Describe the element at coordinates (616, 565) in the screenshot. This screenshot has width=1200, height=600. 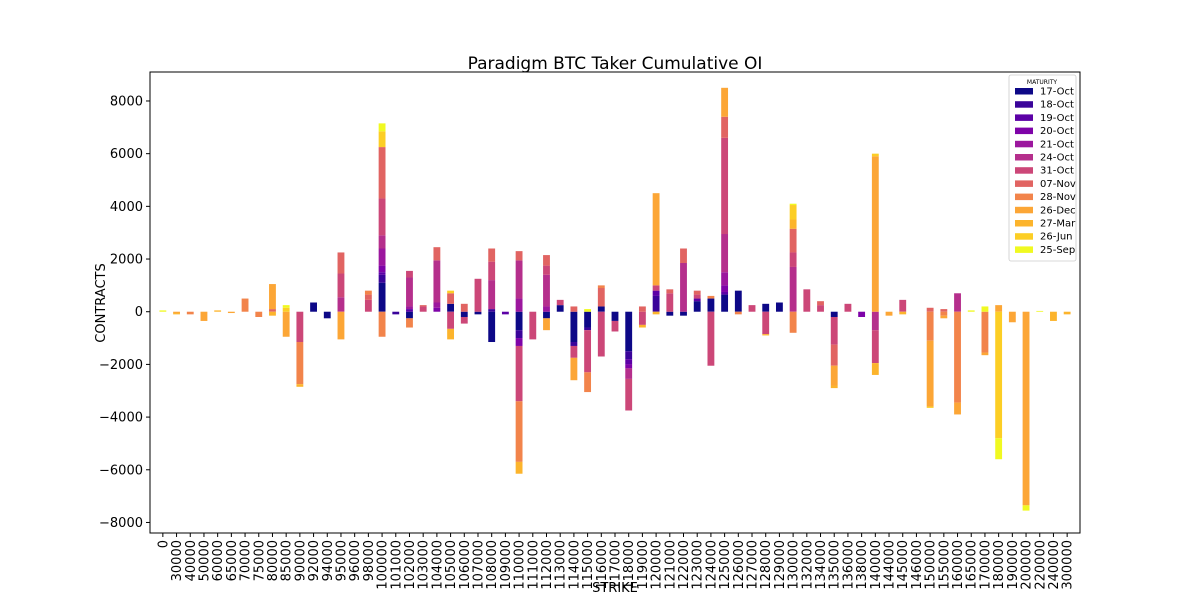
I see `x-tick-label: 117000` at that location.